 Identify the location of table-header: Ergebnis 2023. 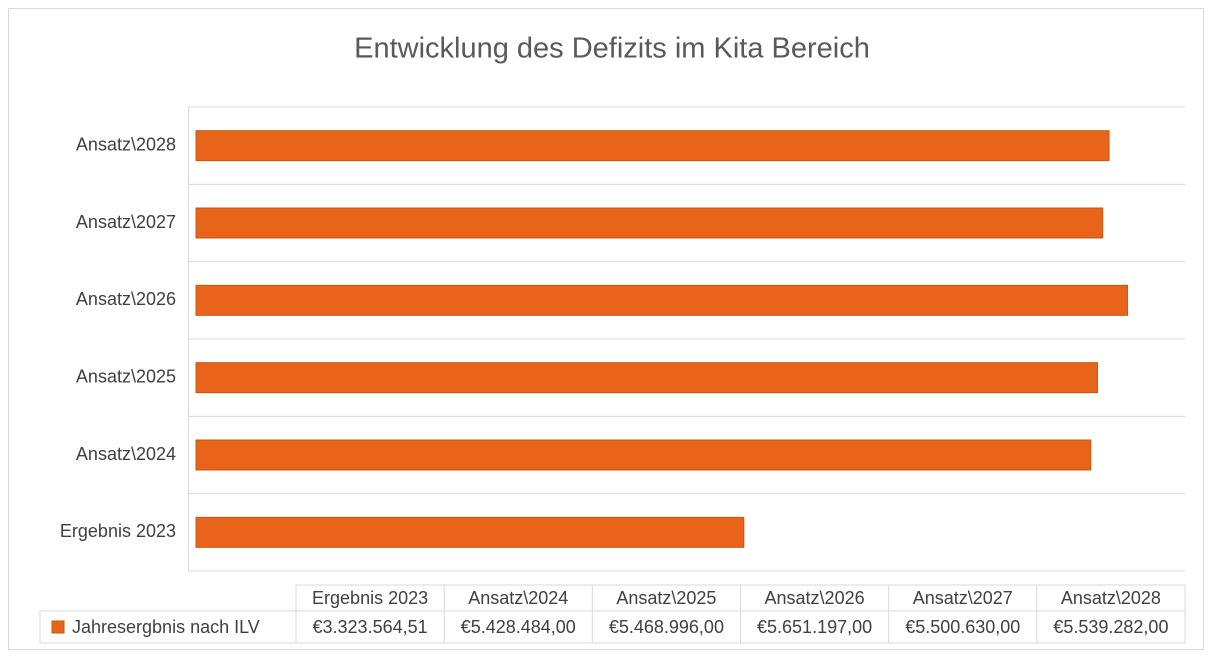
(370, 598).